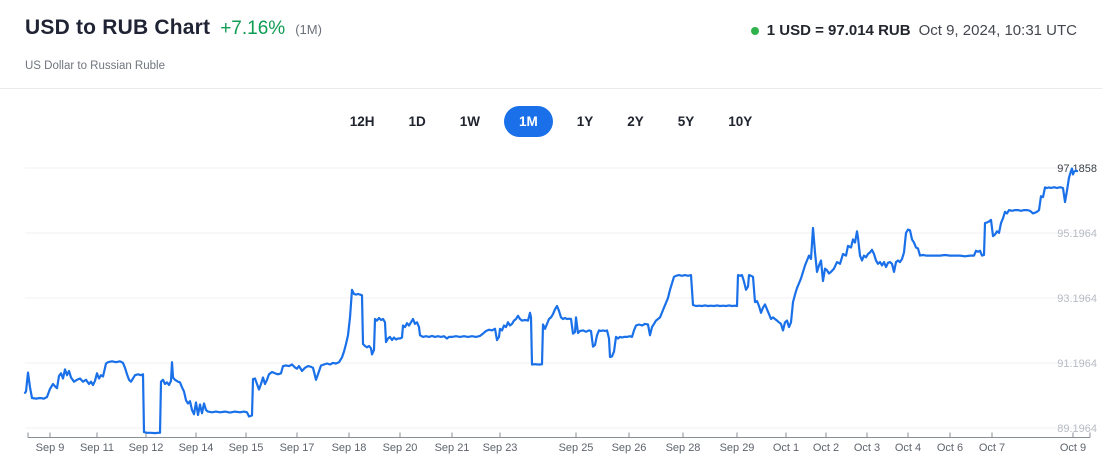 The height and width of the screenshot is (458, 1102). What do you see at coordinates (146, 448) in the screenshot?
I see `x-axis-label: Sep 12` at bounding box center [146, 448].